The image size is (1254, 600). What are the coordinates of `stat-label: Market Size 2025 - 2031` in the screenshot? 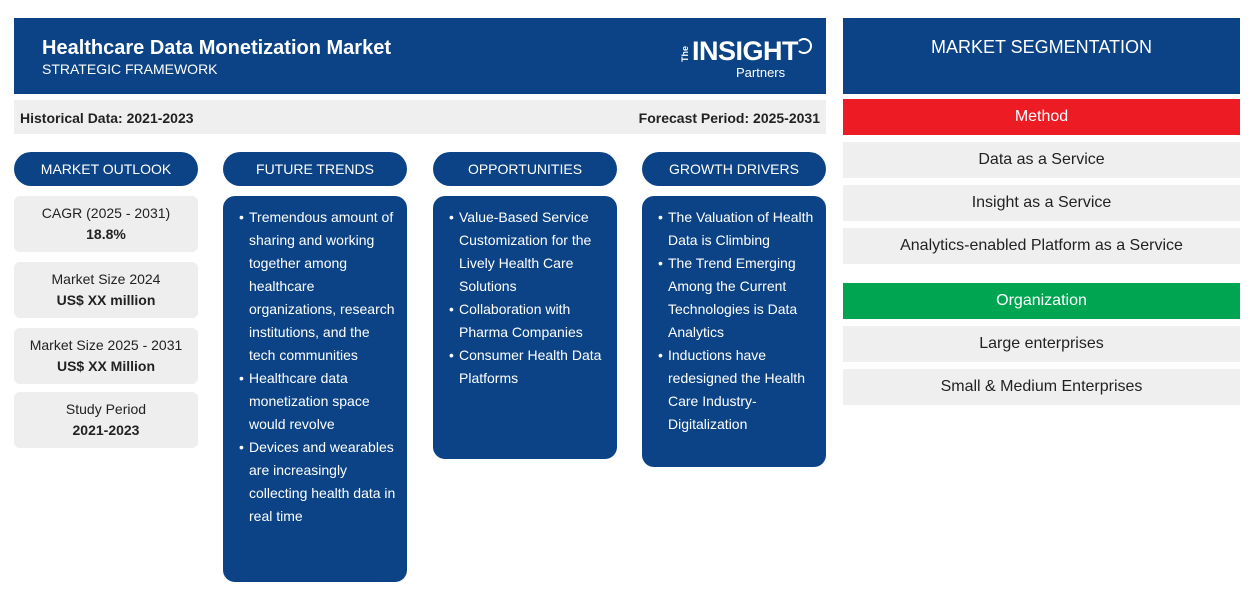 It's located at (106, 345).